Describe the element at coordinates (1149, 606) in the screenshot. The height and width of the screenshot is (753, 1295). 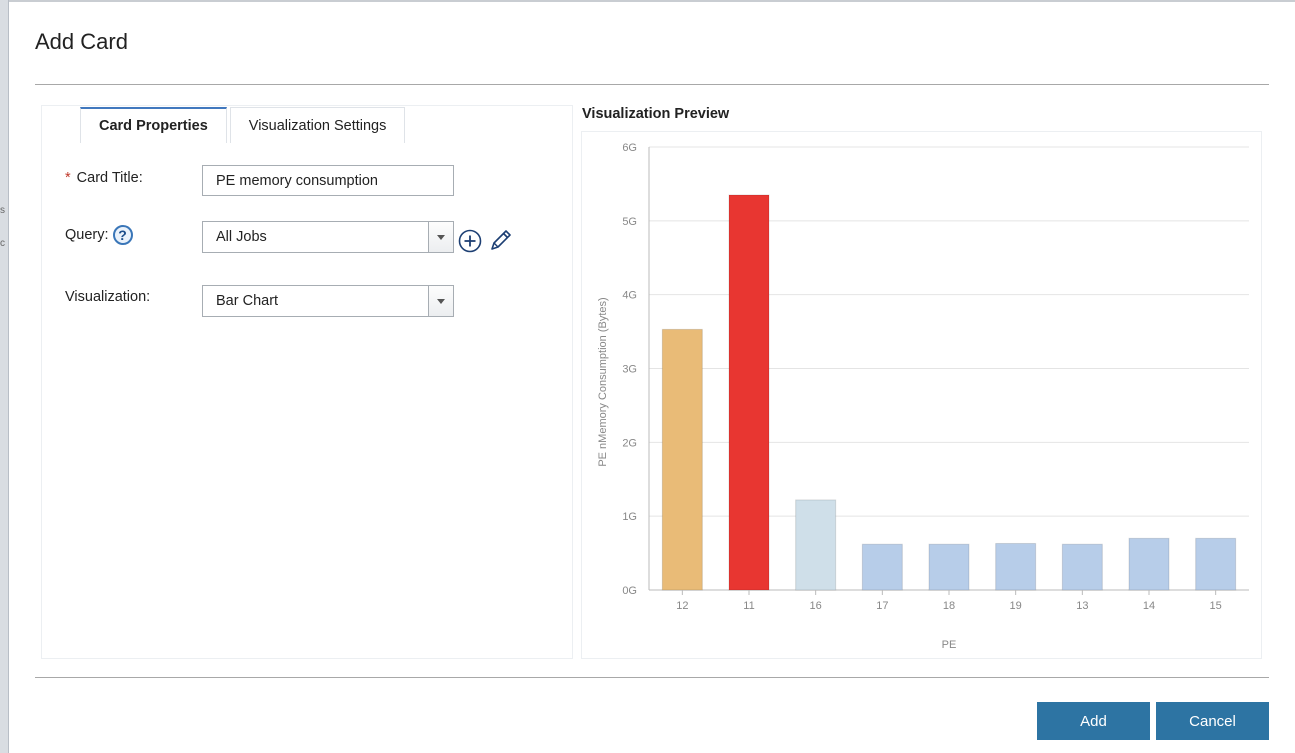
I see `x-tick-label: 14` at that location.